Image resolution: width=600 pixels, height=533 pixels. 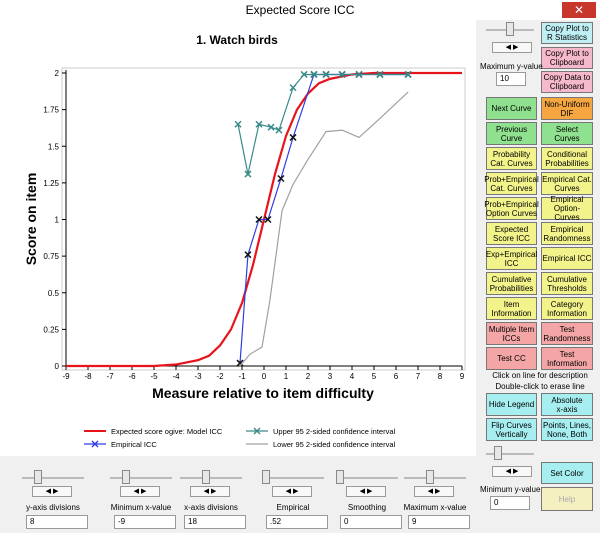 What do you see at coordinates (567, 158) in the screenshot?
I see `action-button: Conditional Probabilities` at bounding box center [567, 158].